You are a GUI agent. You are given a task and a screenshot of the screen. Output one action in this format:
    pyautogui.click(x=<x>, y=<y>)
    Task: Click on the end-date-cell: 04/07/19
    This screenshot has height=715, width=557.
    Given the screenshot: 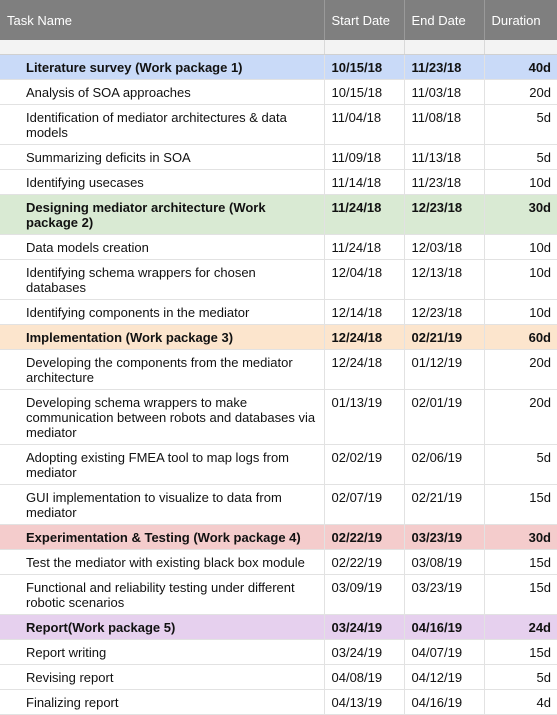 What is the action you would take?
    pyautogui.click(x=444, y=652)
    